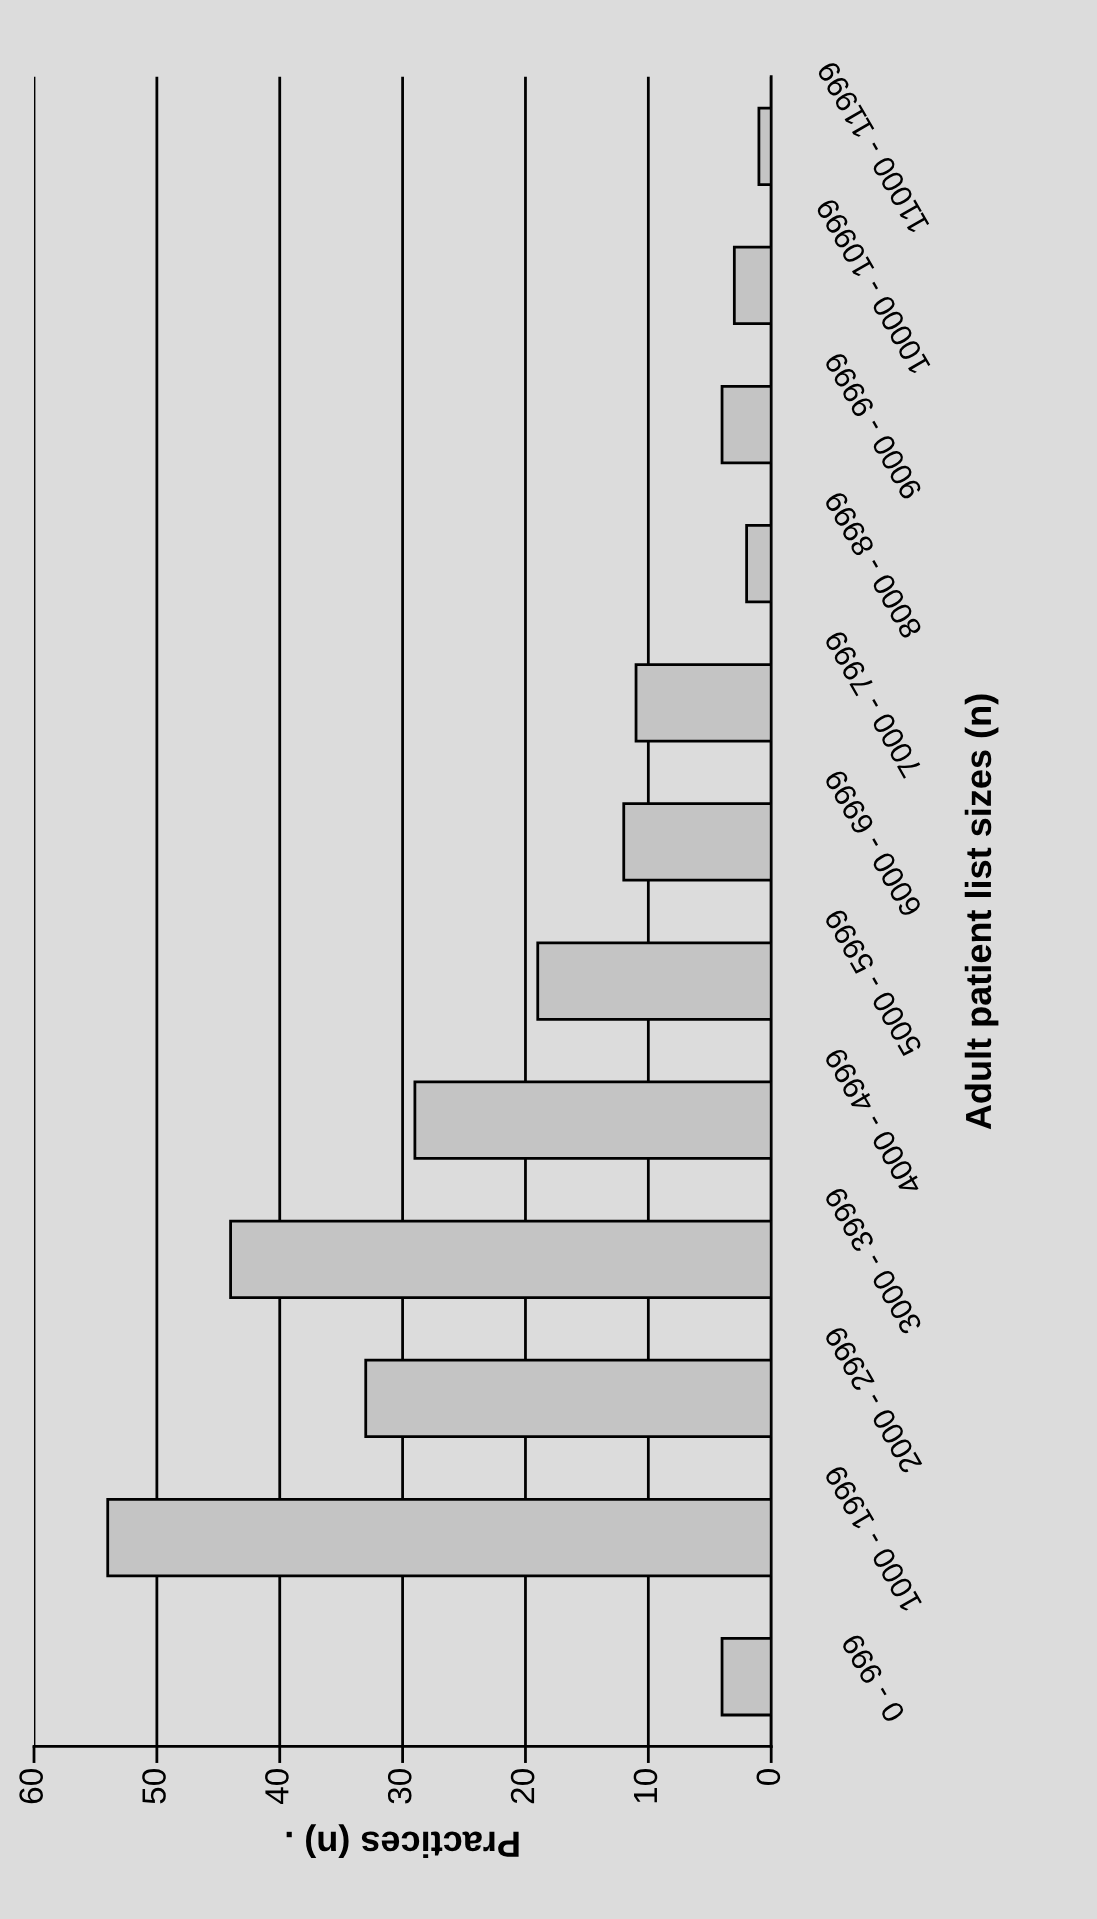  I want to click on x-tick-label: 50, so click(154, 1786).